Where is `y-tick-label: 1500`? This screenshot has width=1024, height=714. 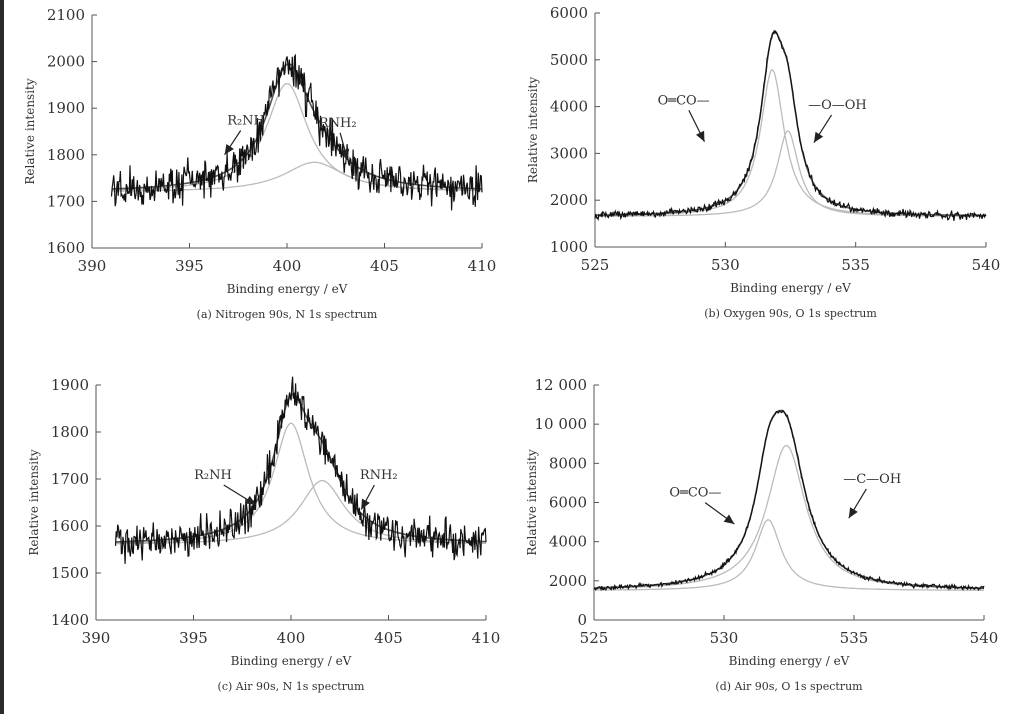
y-tick-label: 1500 is located at coordinates (70, 573).